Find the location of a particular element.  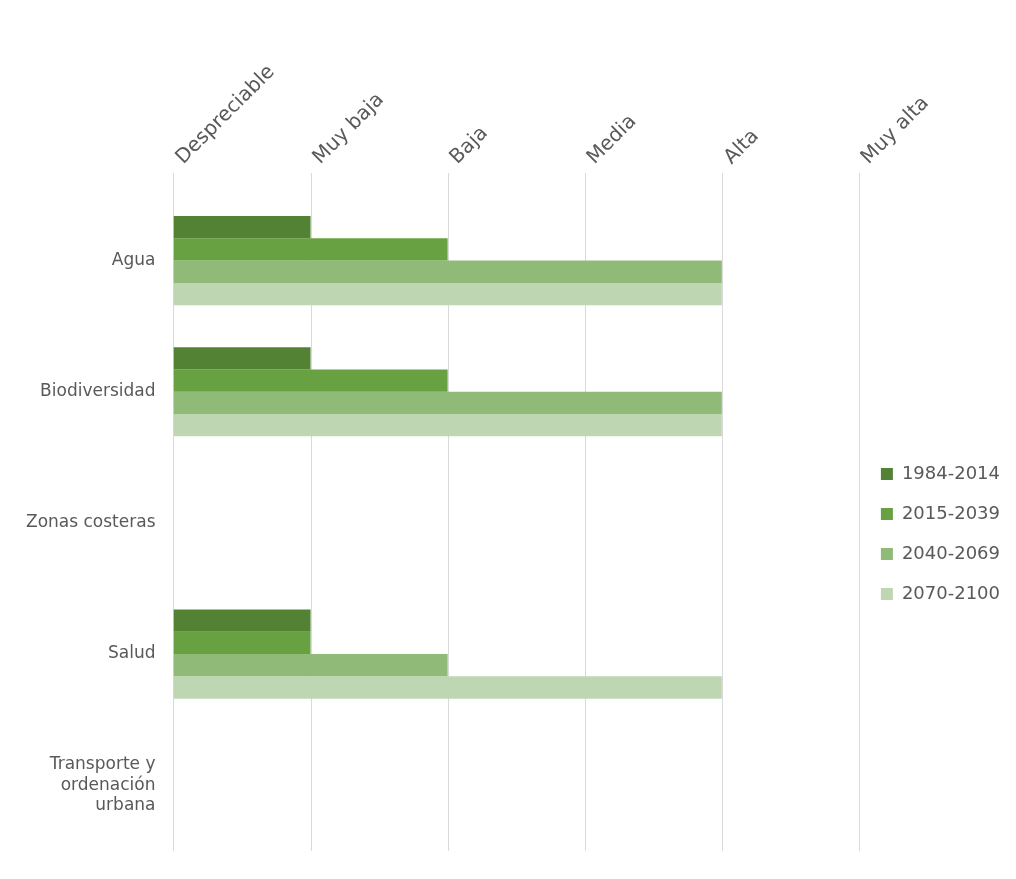

text: Baja is located at coordinates (467, 144).